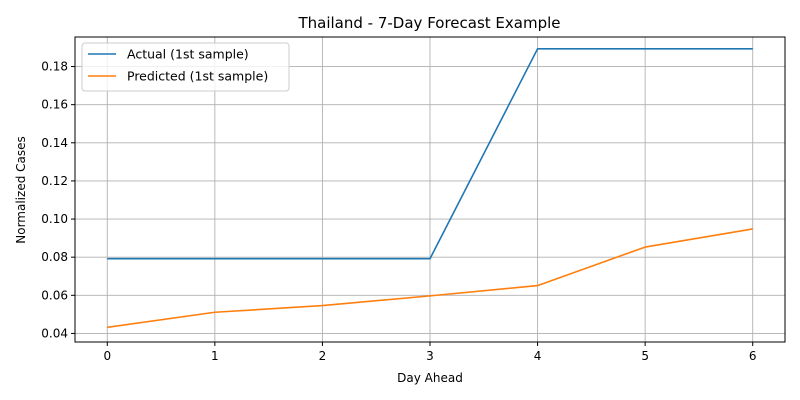 The width and height of the screenshot is (800, 400). I want to click on legend-label: Actual (1st sample), so click(188, 54).